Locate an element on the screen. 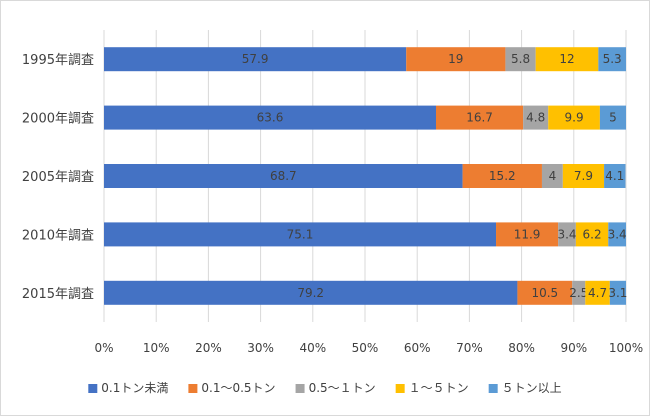 This screenshot has height=416, width=650. data-label: 79.2 is located at coordinates (310, 293).